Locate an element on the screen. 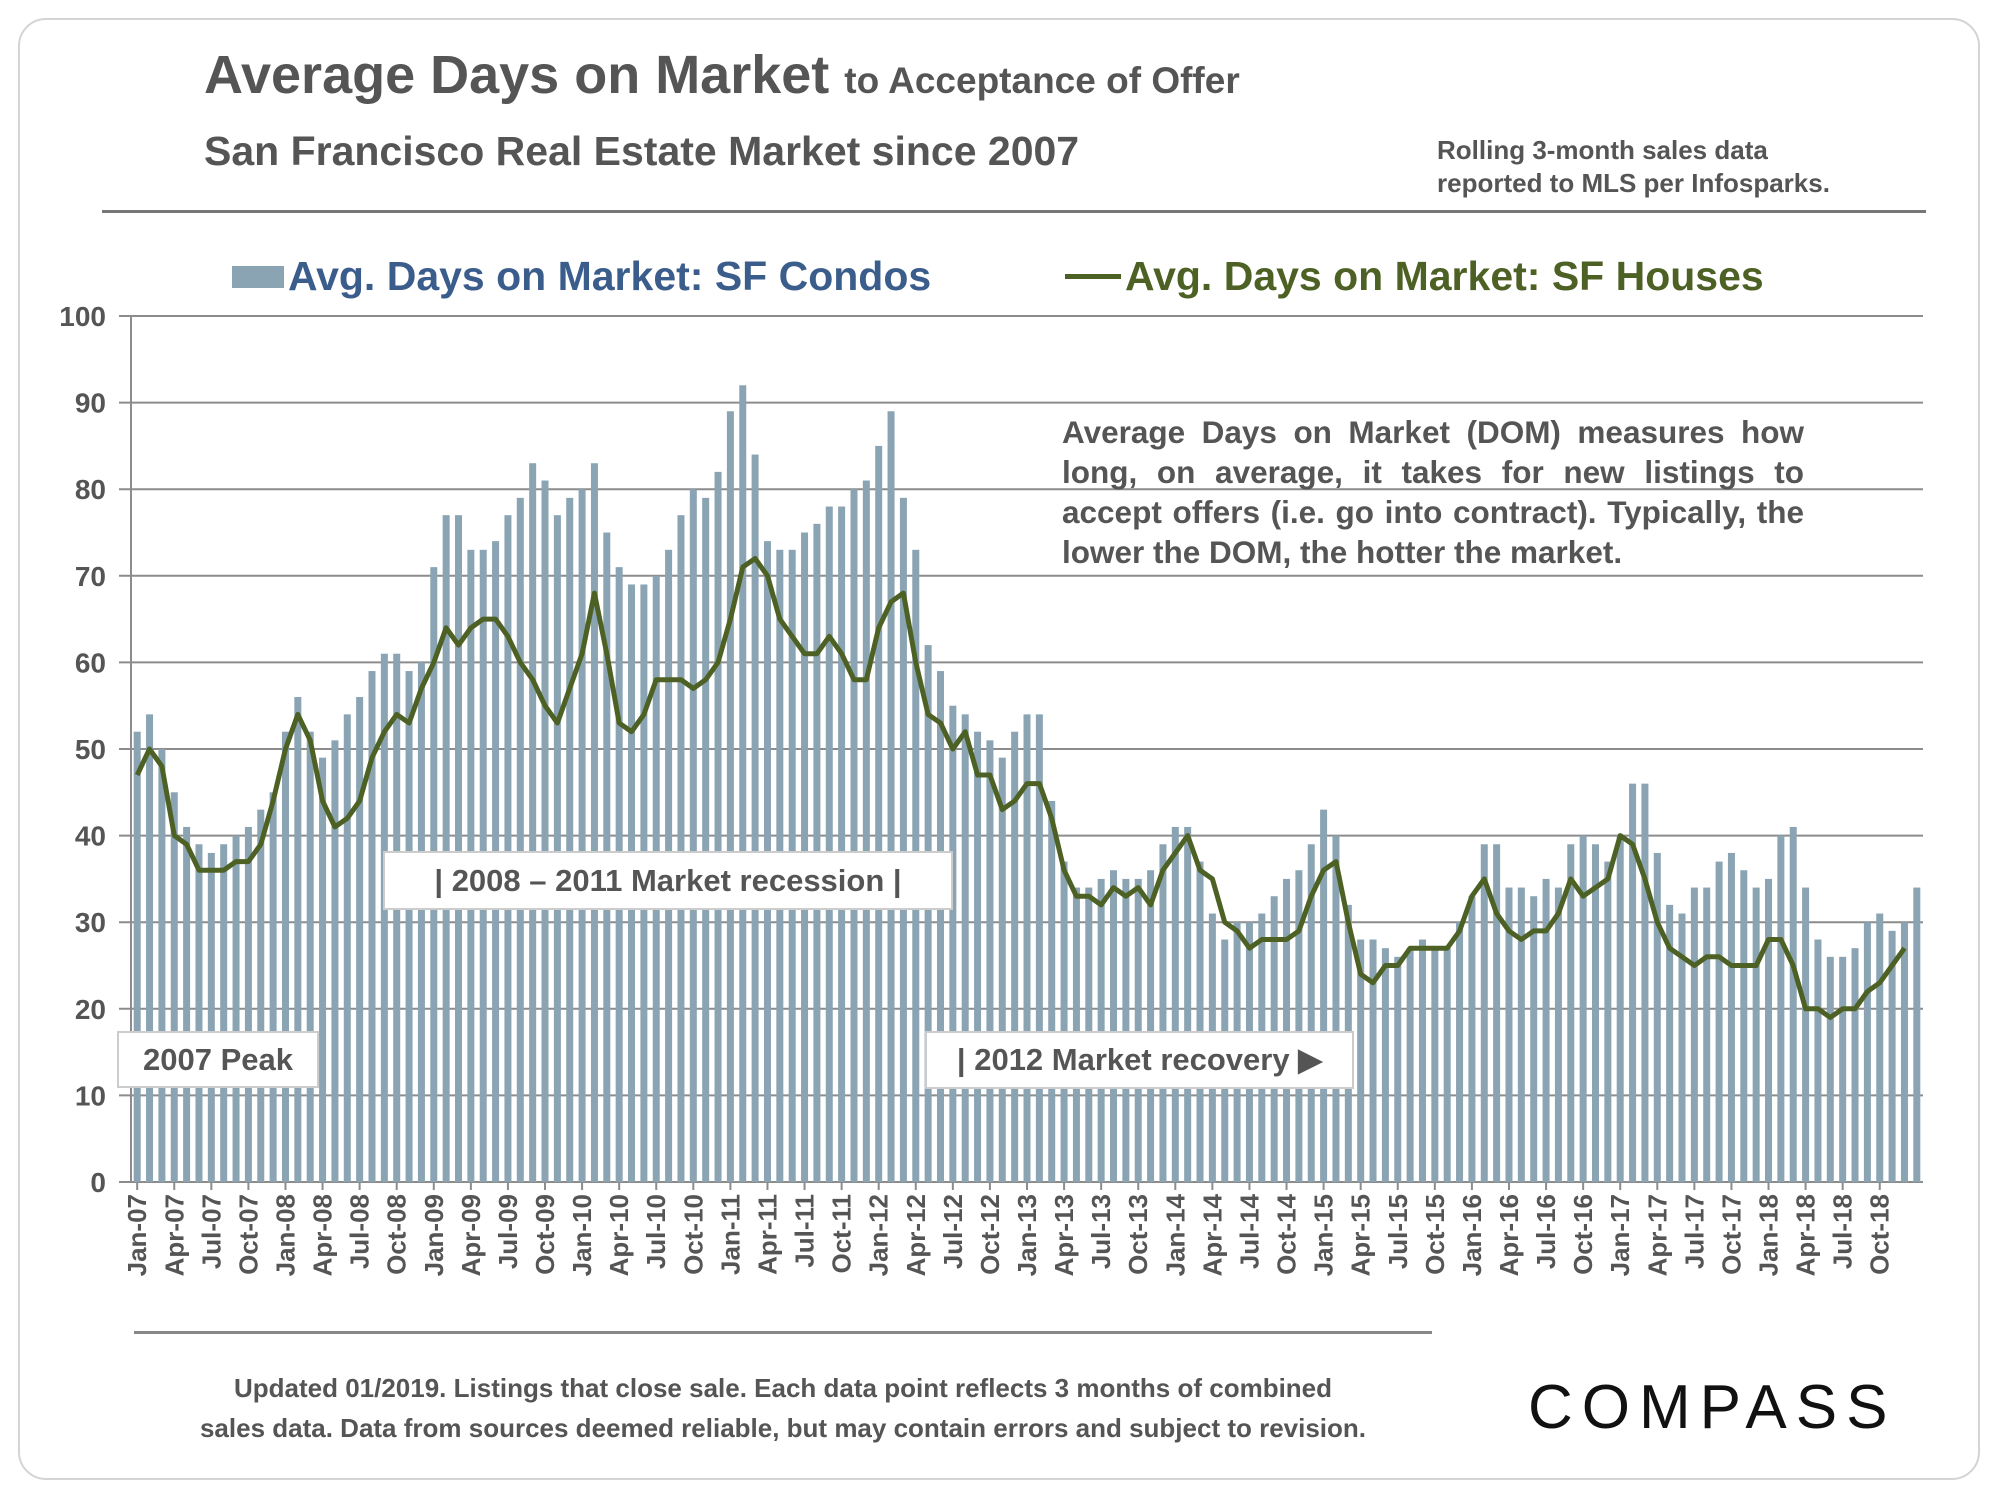  x-tick-label: Oct-13 is located at coordinates (1138, 1234).